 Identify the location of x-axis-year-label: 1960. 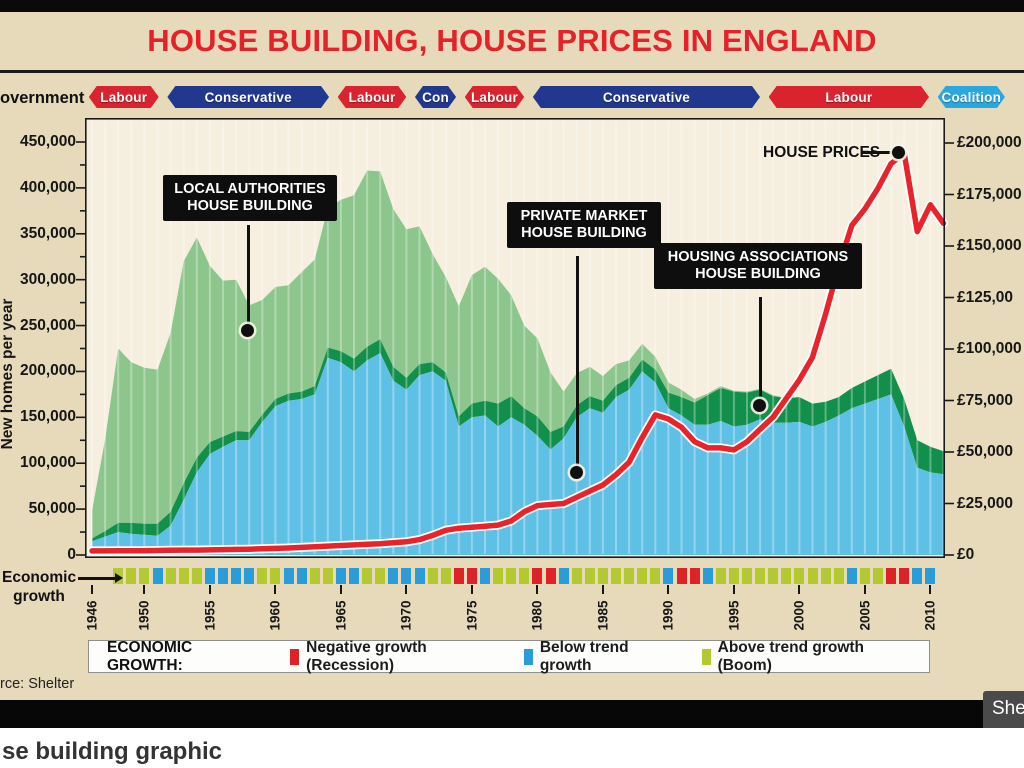
(275, 615).